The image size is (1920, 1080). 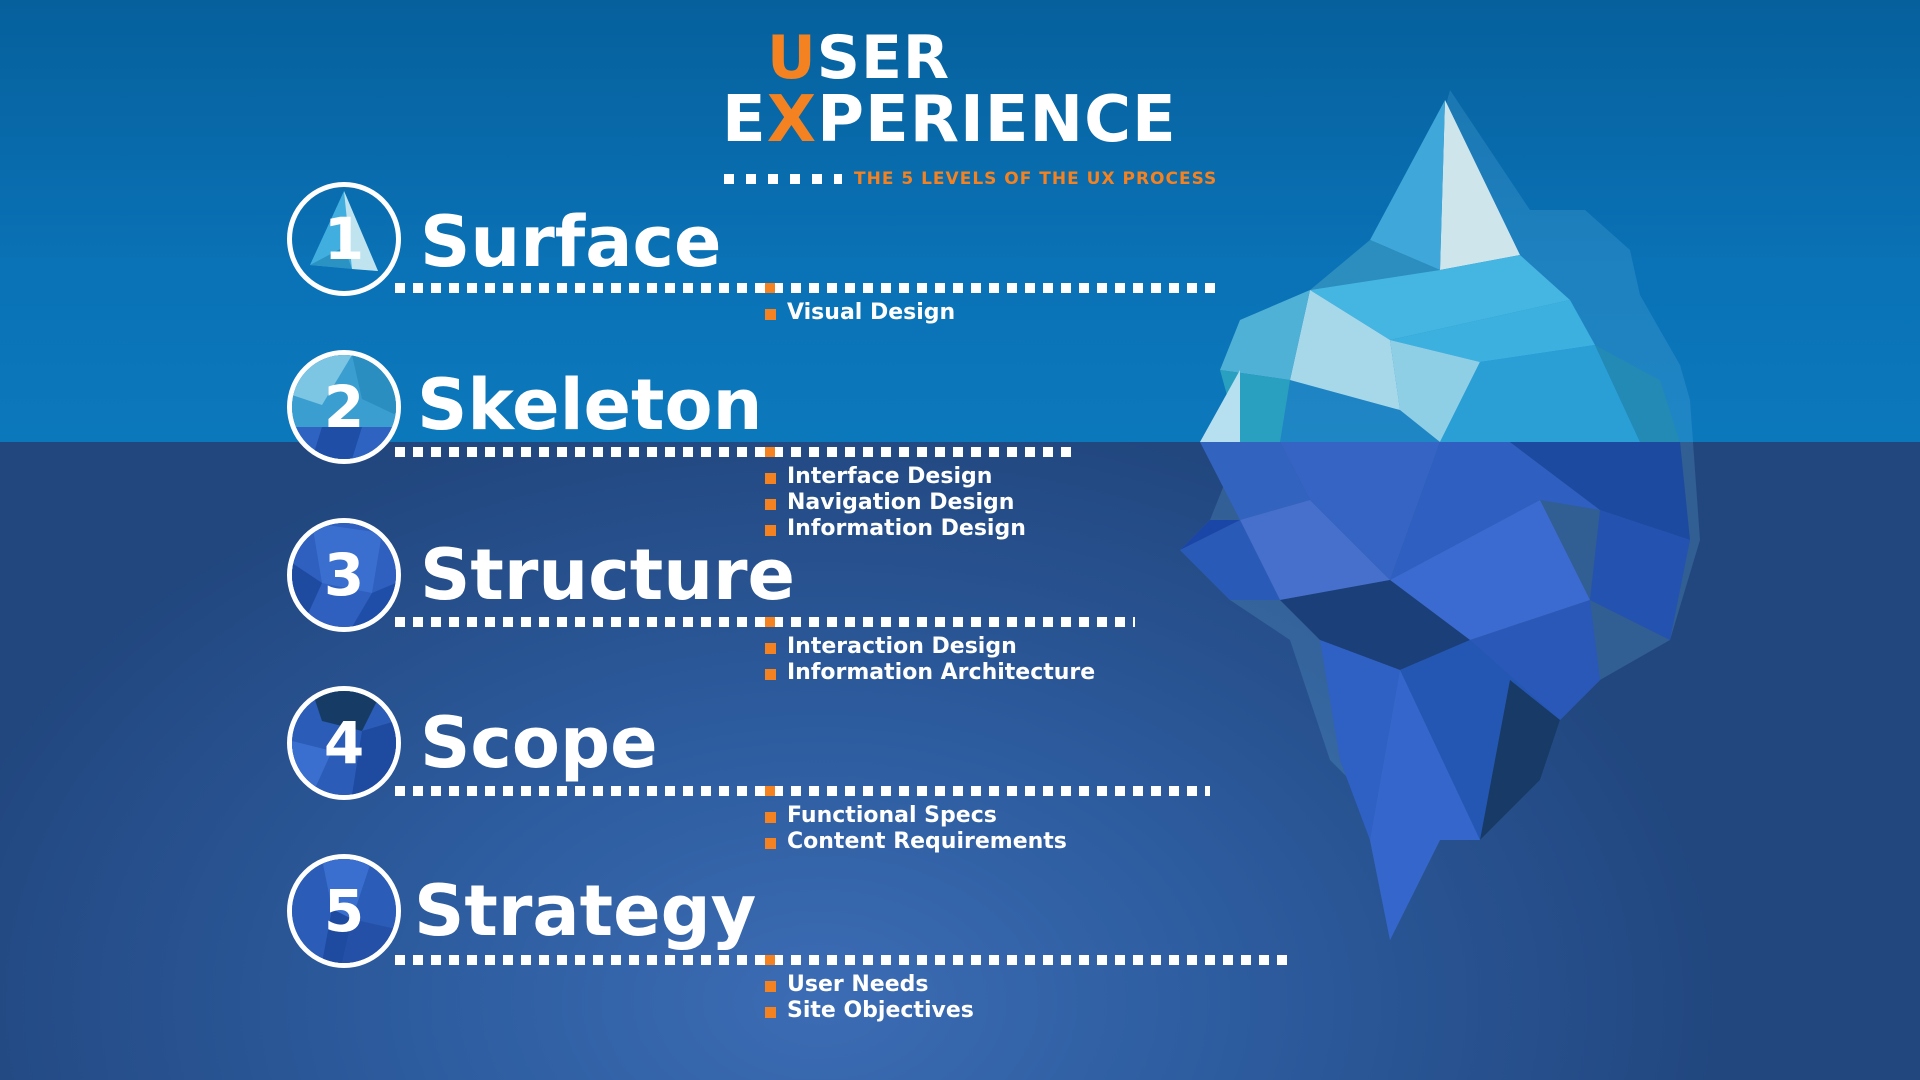 I want to click on level-1-name: Surface, so click(x=571, y=242).